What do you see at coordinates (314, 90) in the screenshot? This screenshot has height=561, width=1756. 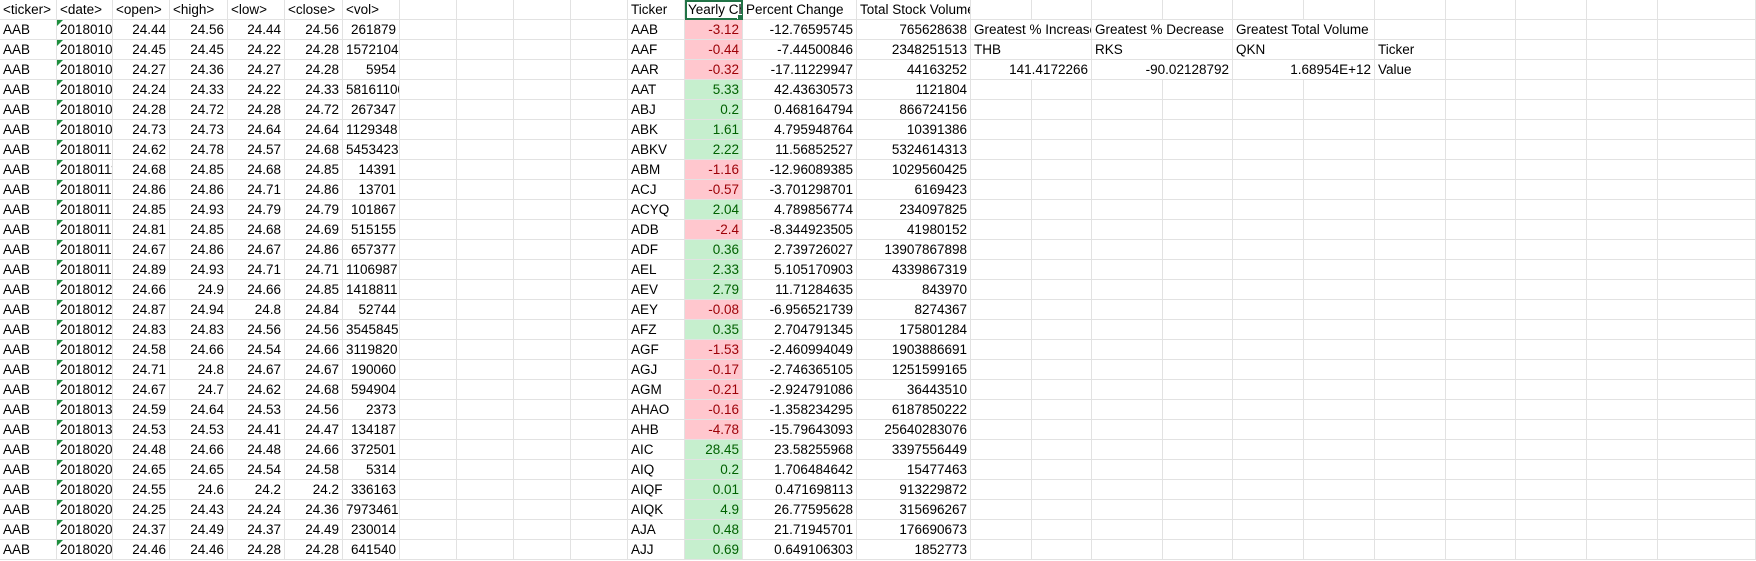 I see `value-cell: 24.33` at bounding box center [314, 90].